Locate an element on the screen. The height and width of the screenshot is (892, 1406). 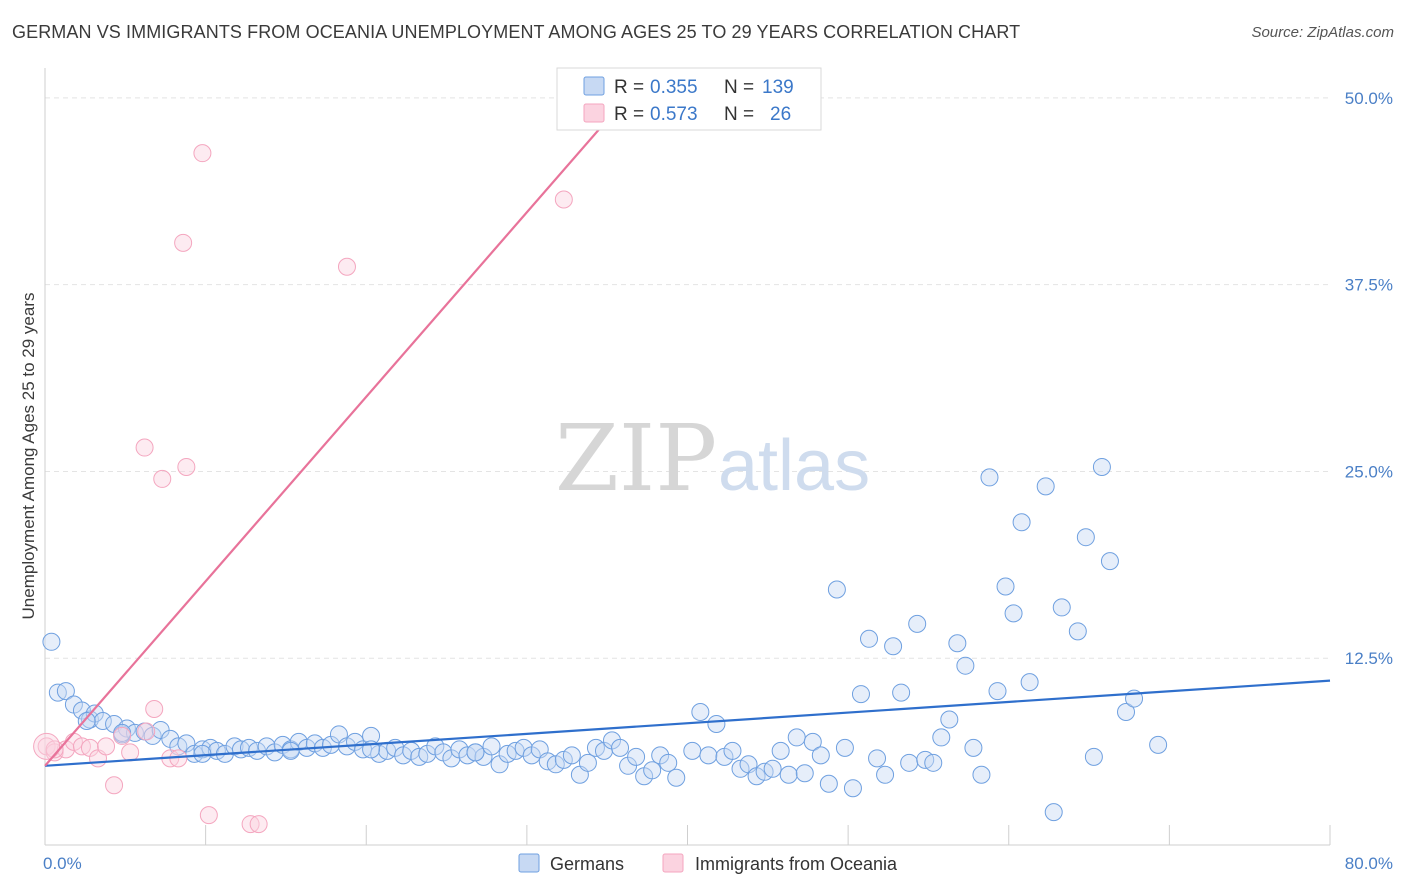
legend-r-value-oceania: 0.573 is located at coordinates (674, 114).